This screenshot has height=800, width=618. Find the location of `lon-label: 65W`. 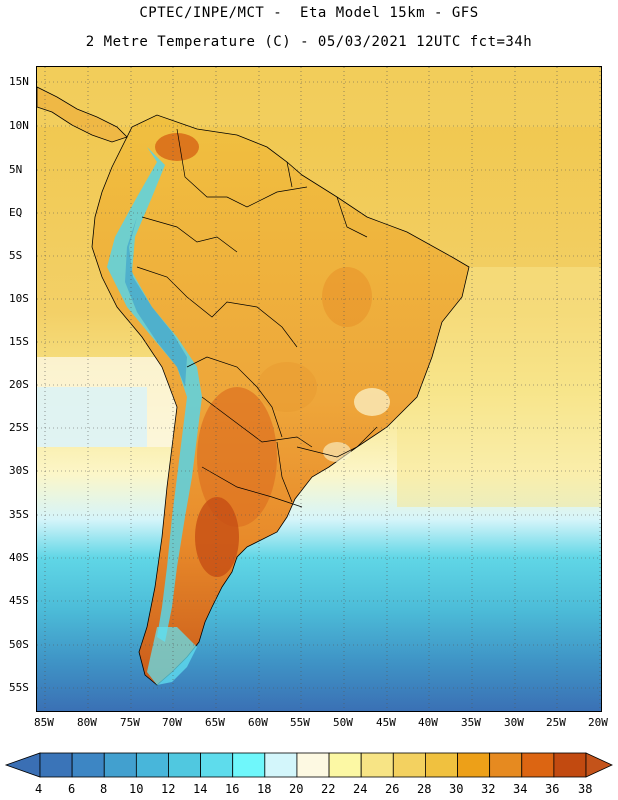

lon-label: 65W is located at coordinates (215, 722).